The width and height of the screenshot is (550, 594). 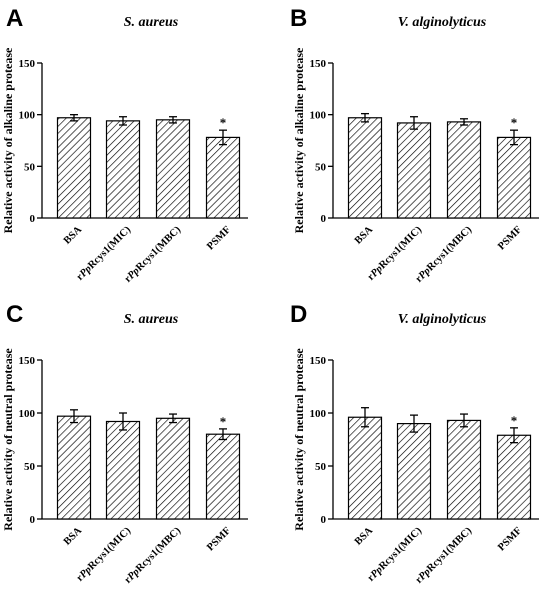 What do you see at coordinates (14, 18) in the screenshot?
I see `panel-letter: A` at bounding box center [14, 18].